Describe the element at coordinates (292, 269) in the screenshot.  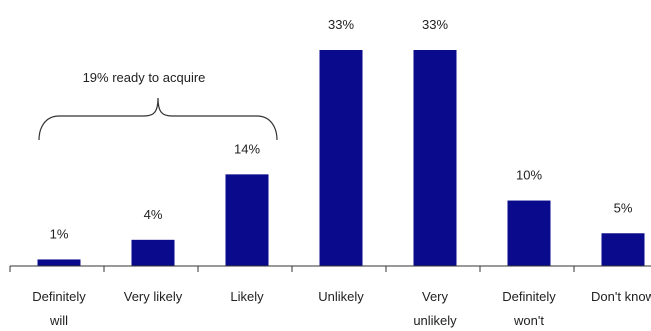
I see `x-axis-ticks` at that location.